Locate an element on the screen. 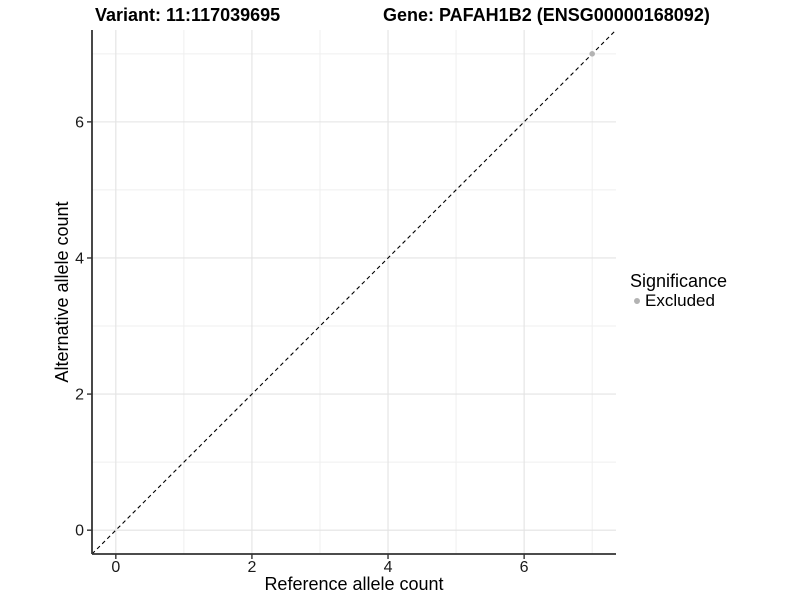 The image size is (800, 600). x-tick-label: 6 is located at coordinates (524, 567).